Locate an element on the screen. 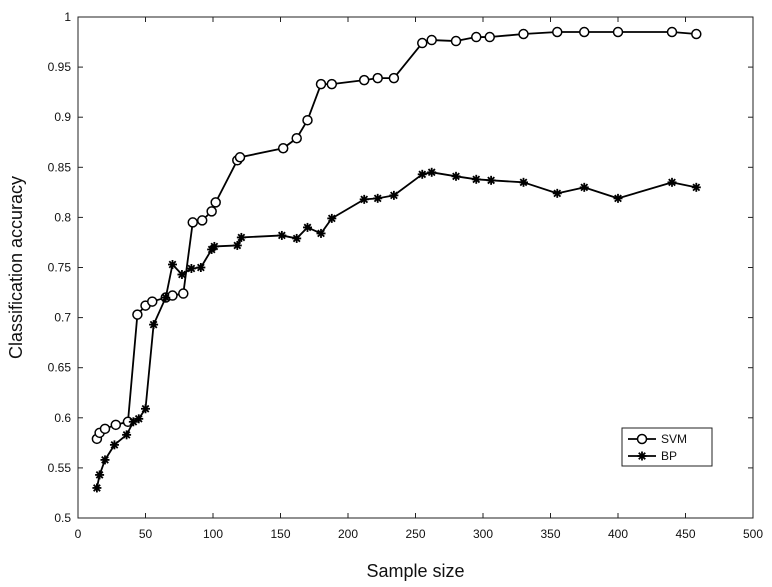 The width and height of the screenshot is (772, 587). y-tick-label: 0.5 is located at coordinates (62, 518).